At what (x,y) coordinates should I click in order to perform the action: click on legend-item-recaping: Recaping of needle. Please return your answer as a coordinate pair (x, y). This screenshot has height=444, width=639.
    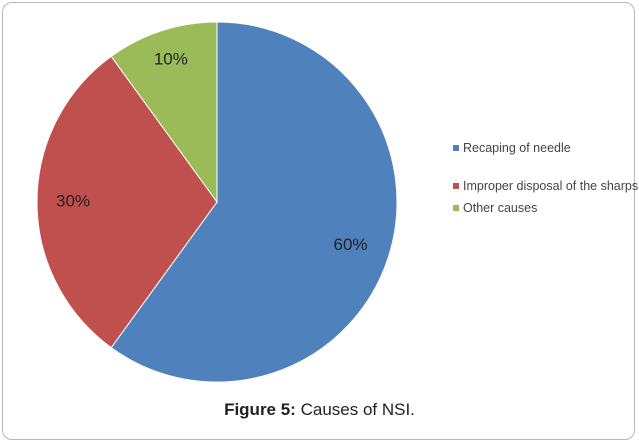
    Looking at the image, I should click on (546, 148).